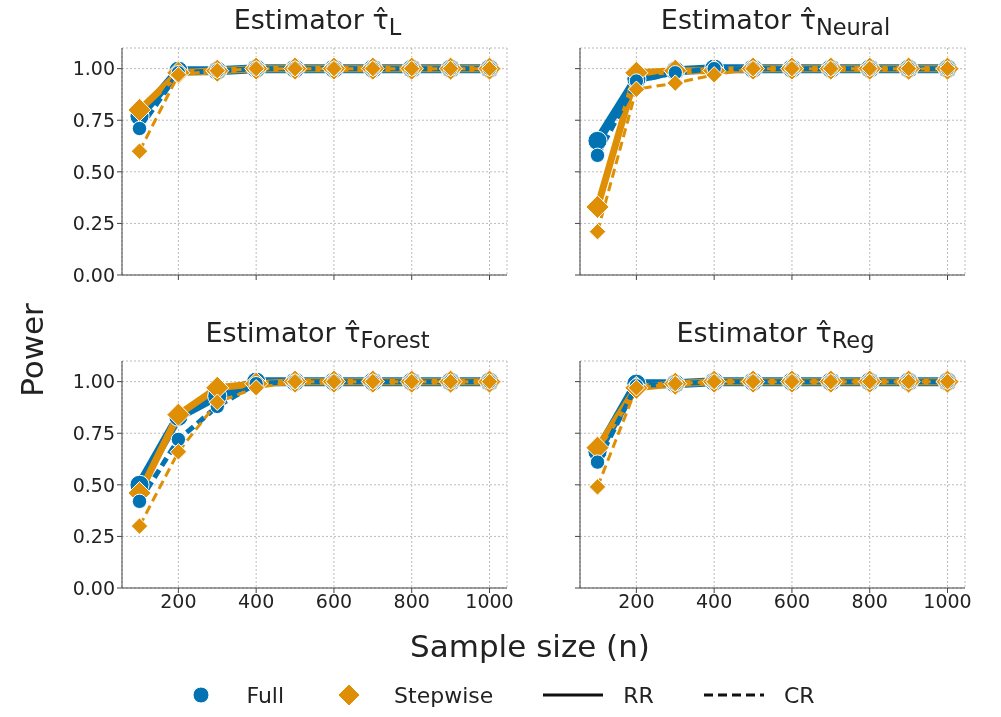  Describe the element at coordinates (317, 22) in the screenshot. I see `chart-title: Estimator τ̂$_{L}$` at that location.